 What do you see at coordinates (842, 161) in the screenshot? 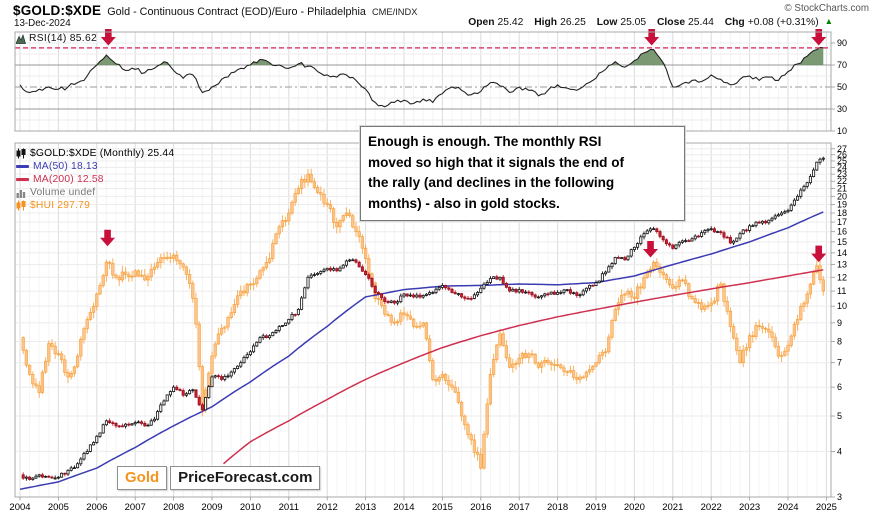
I see `price-axis-tick: 25` at bounding box center [842, 161].